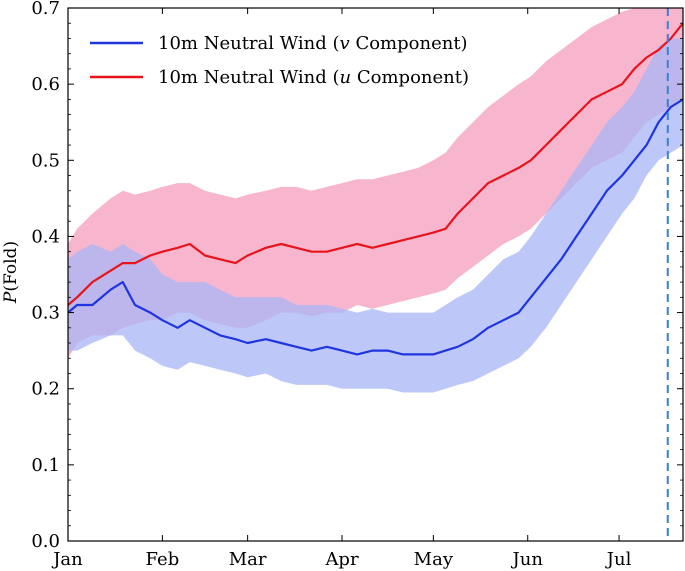 This screenshot has height=571, width=685. I want to click on y-tick-label: 0.4, so click(45, 236).